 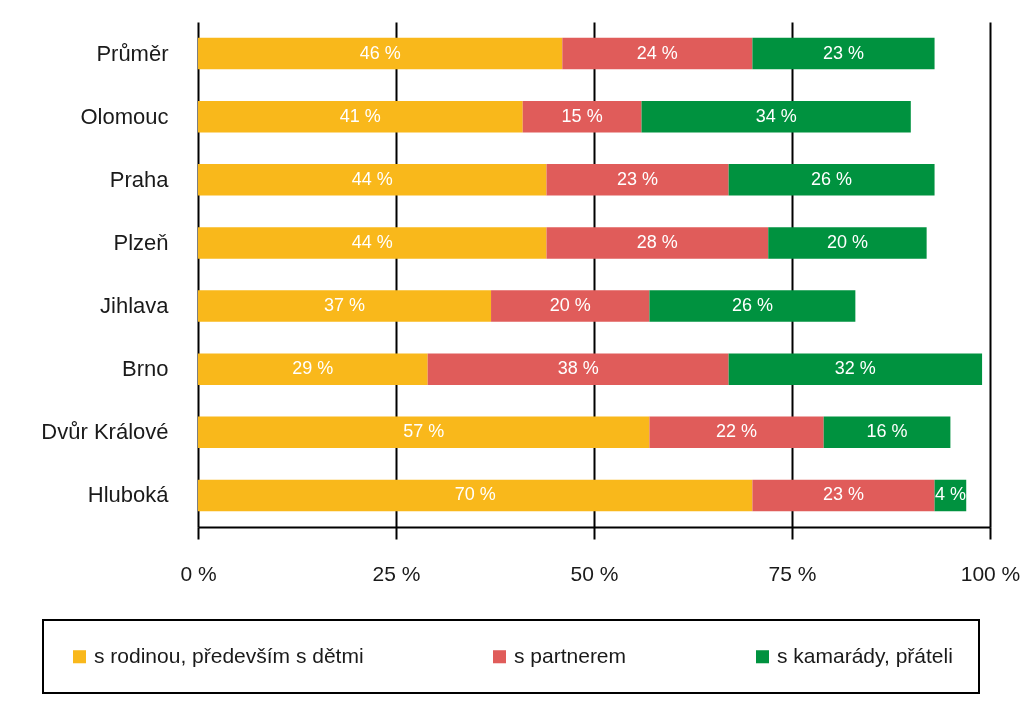 I want to click on data-label: 70 %, so click(x=475, y=494).